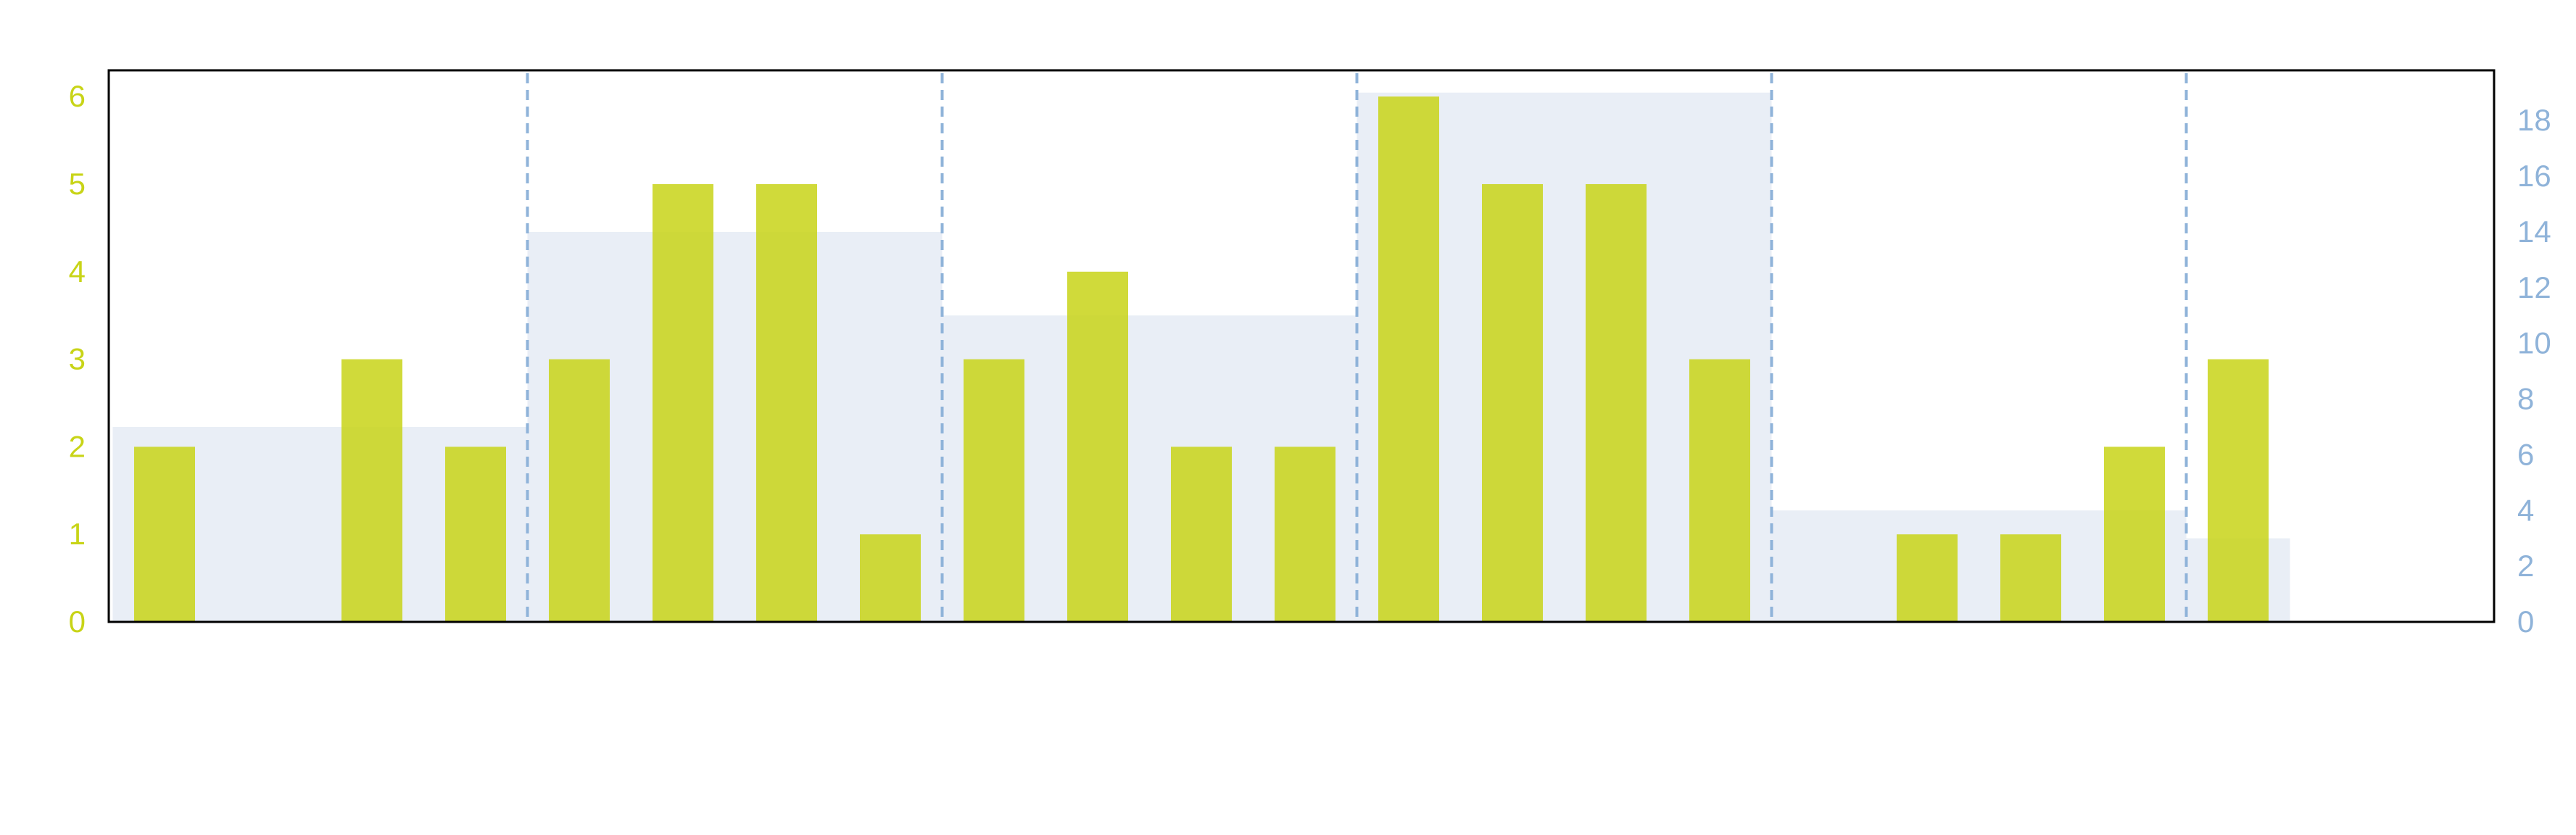 This screenshot has height=835, width=2576. What do you see at coordinates (77, 446) in the screenshot?
I see `left-tick-label-2: 2` at bounding box center [77, 446].